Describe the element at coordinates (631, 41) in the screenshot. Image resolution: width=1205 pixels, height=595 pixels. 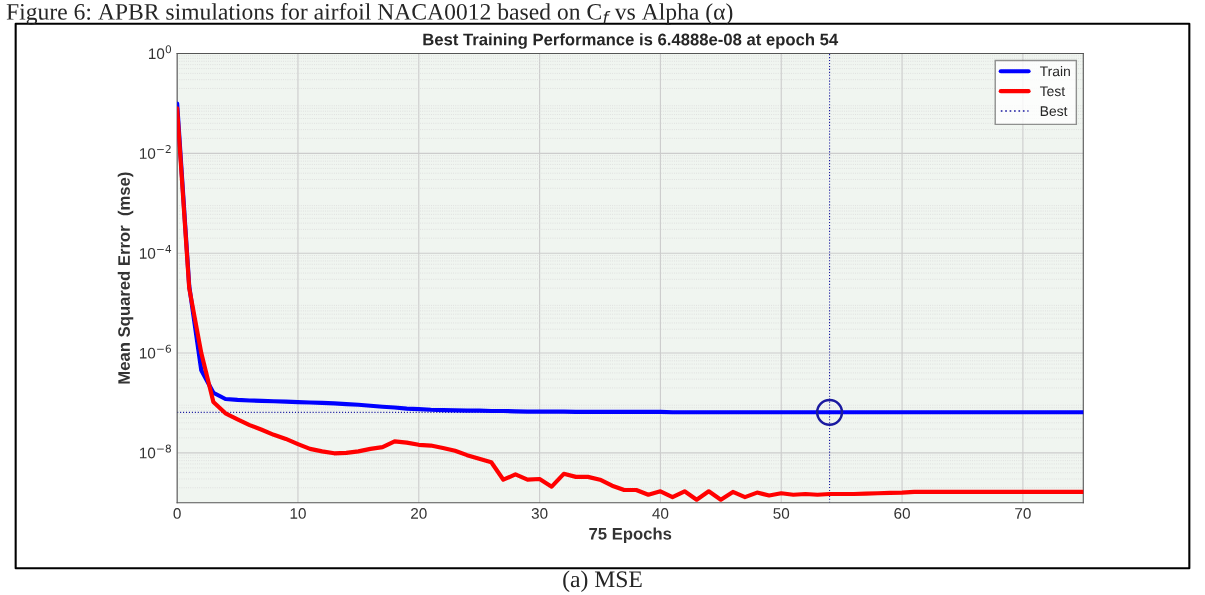
I see `chart-title: Best Training Performance is 6.4888e-08 at epoch 54` at that location.